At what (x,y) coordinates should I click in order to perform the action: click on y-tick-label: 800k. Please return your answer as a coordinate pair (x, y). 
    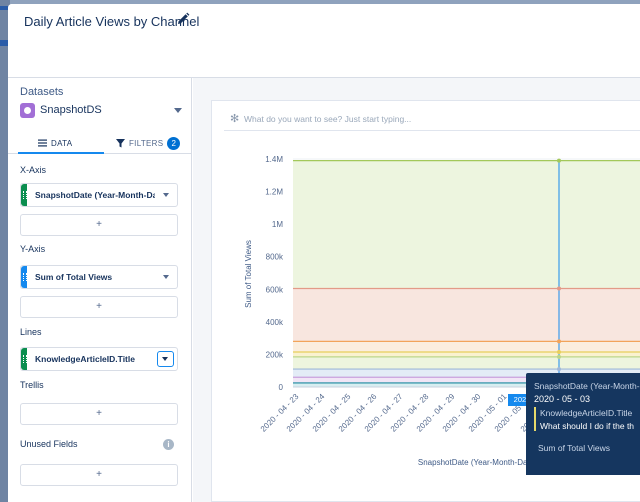
    Looking at the image, I should click on (275, 257).